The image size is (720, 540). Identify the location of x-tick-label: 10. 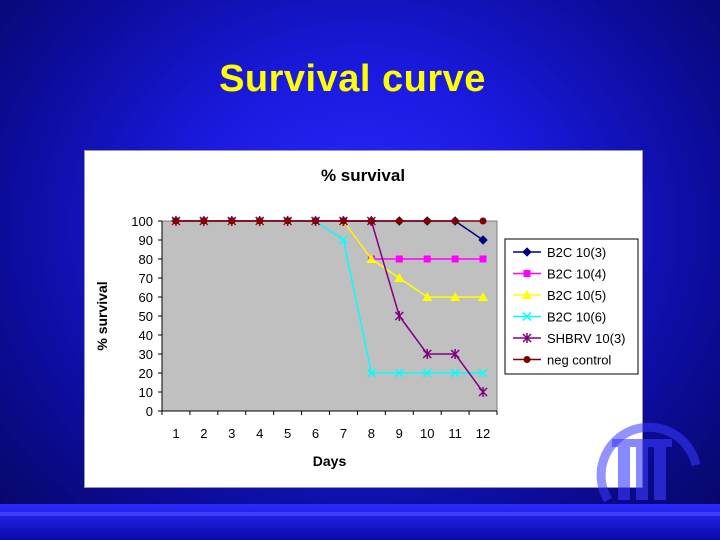
(427, 433).